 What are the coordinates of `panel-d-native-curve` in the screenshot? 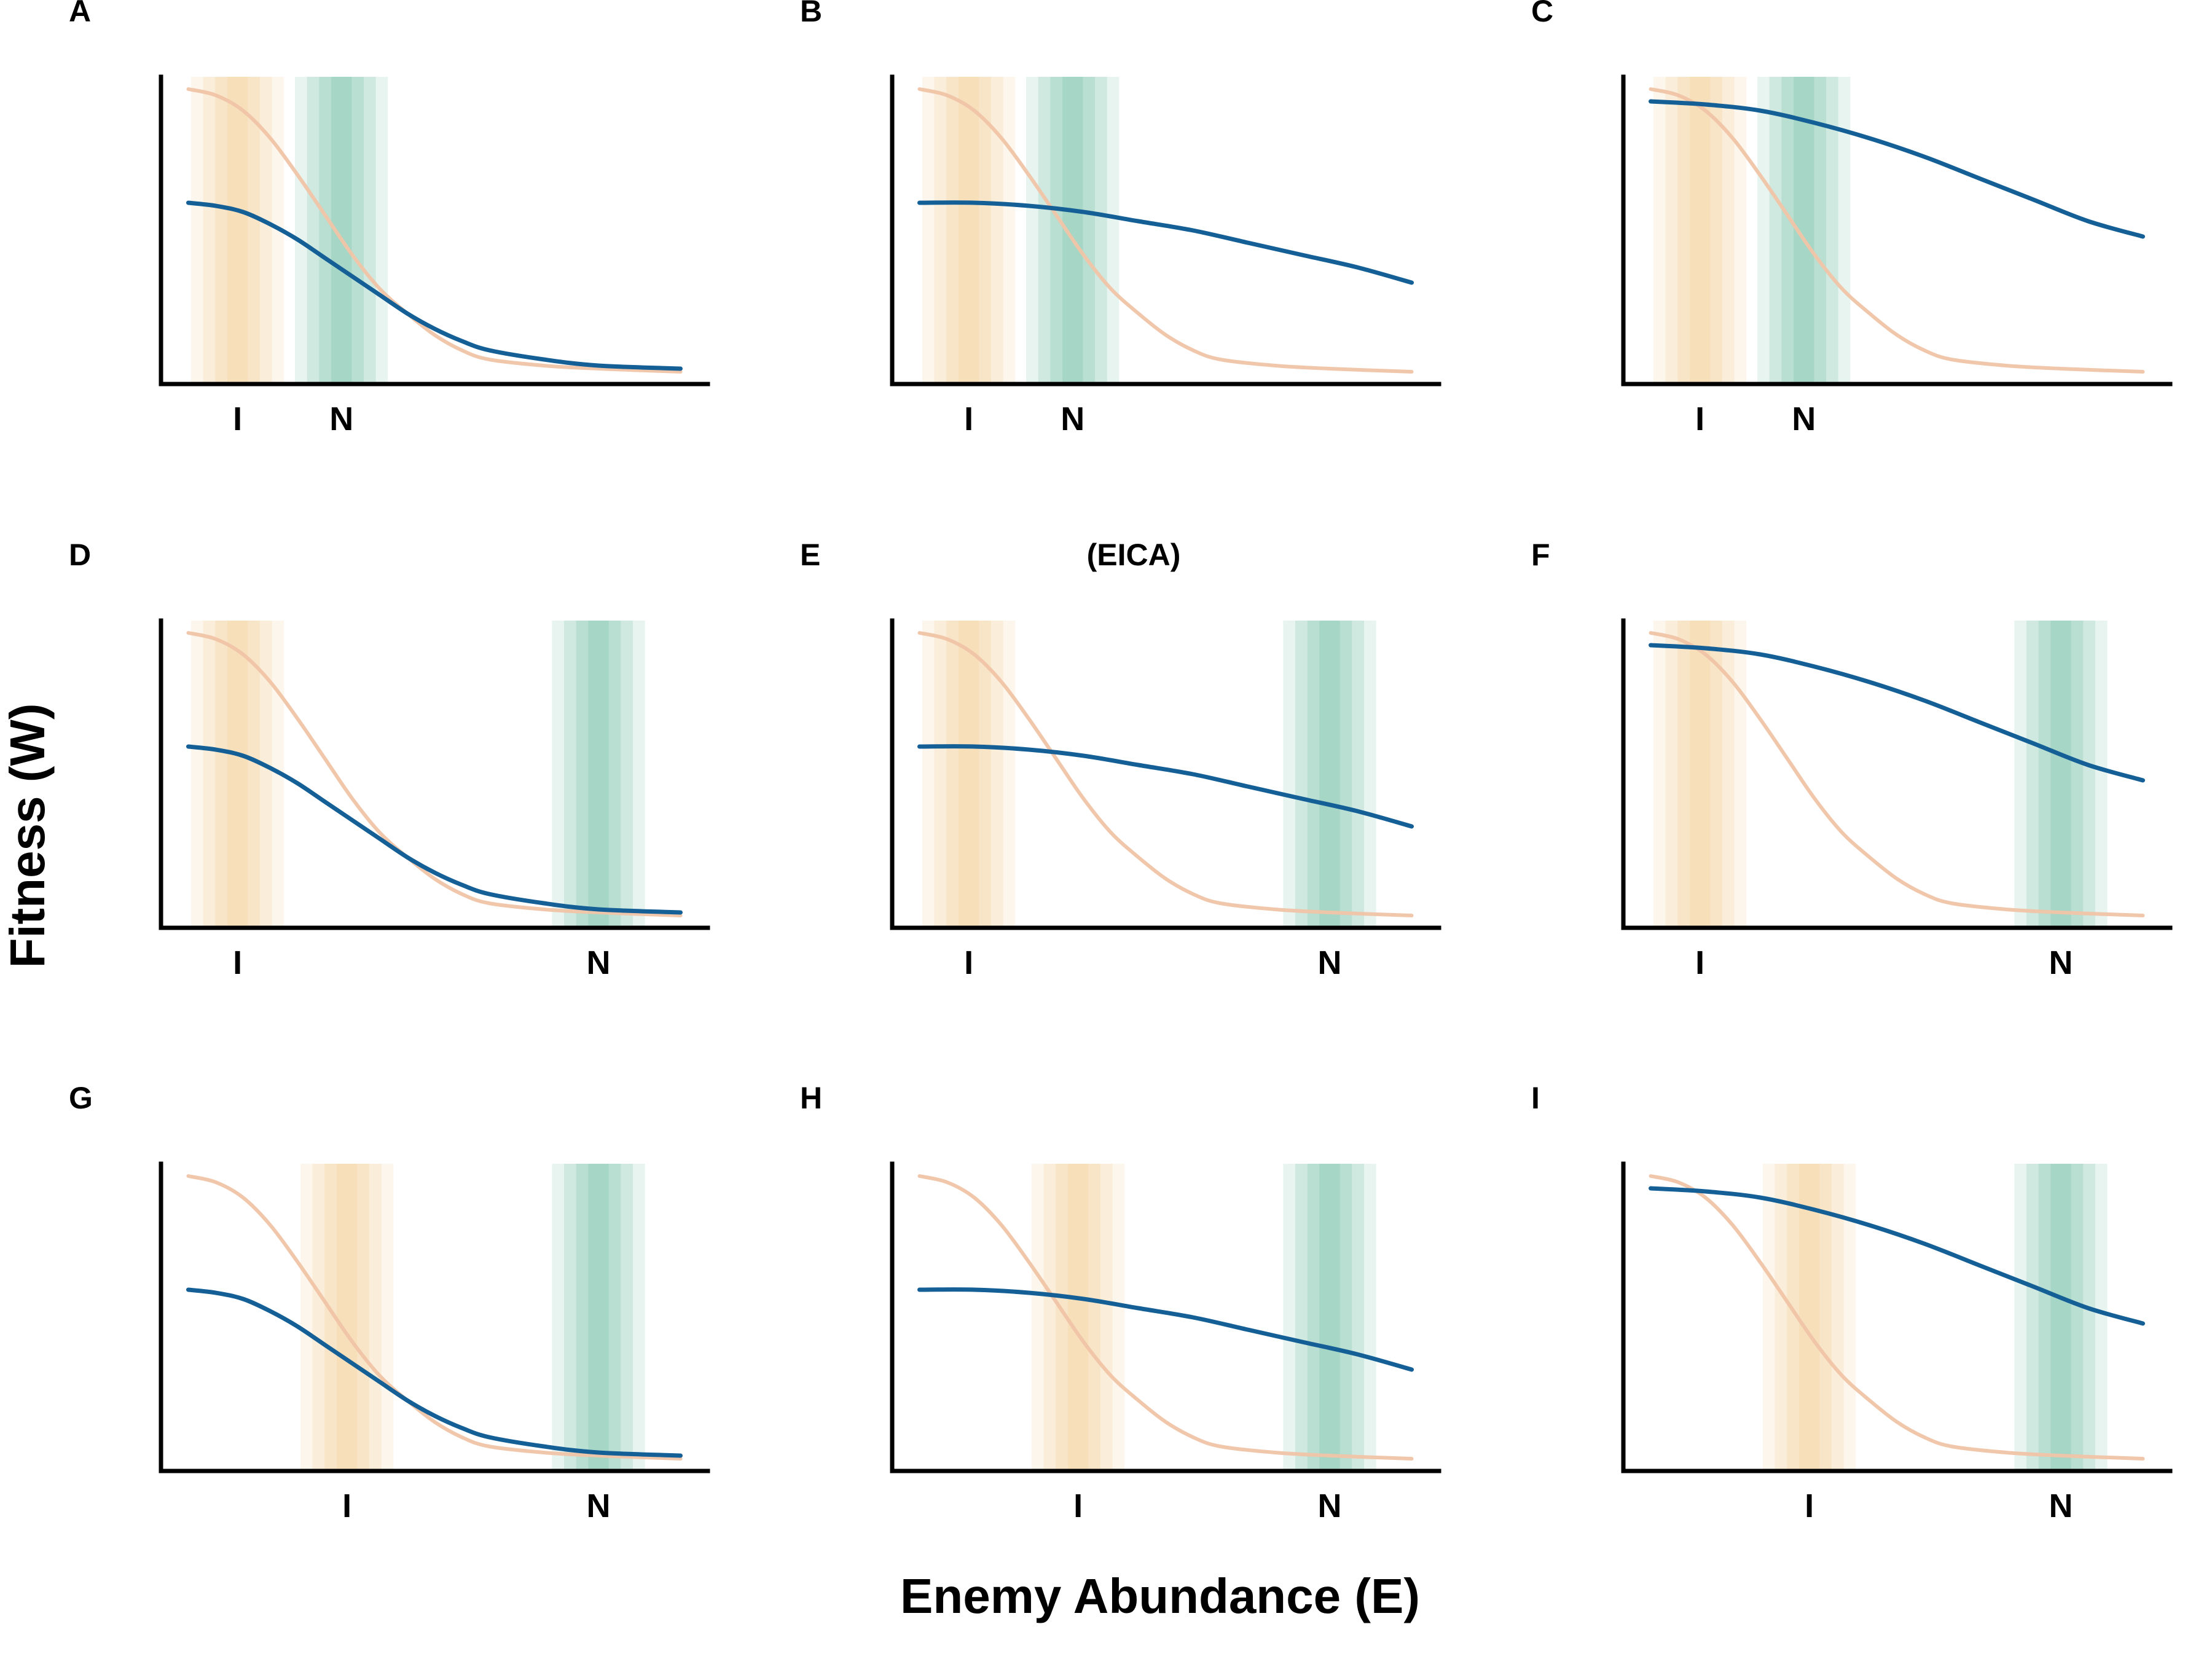 It's located at (434, 774).